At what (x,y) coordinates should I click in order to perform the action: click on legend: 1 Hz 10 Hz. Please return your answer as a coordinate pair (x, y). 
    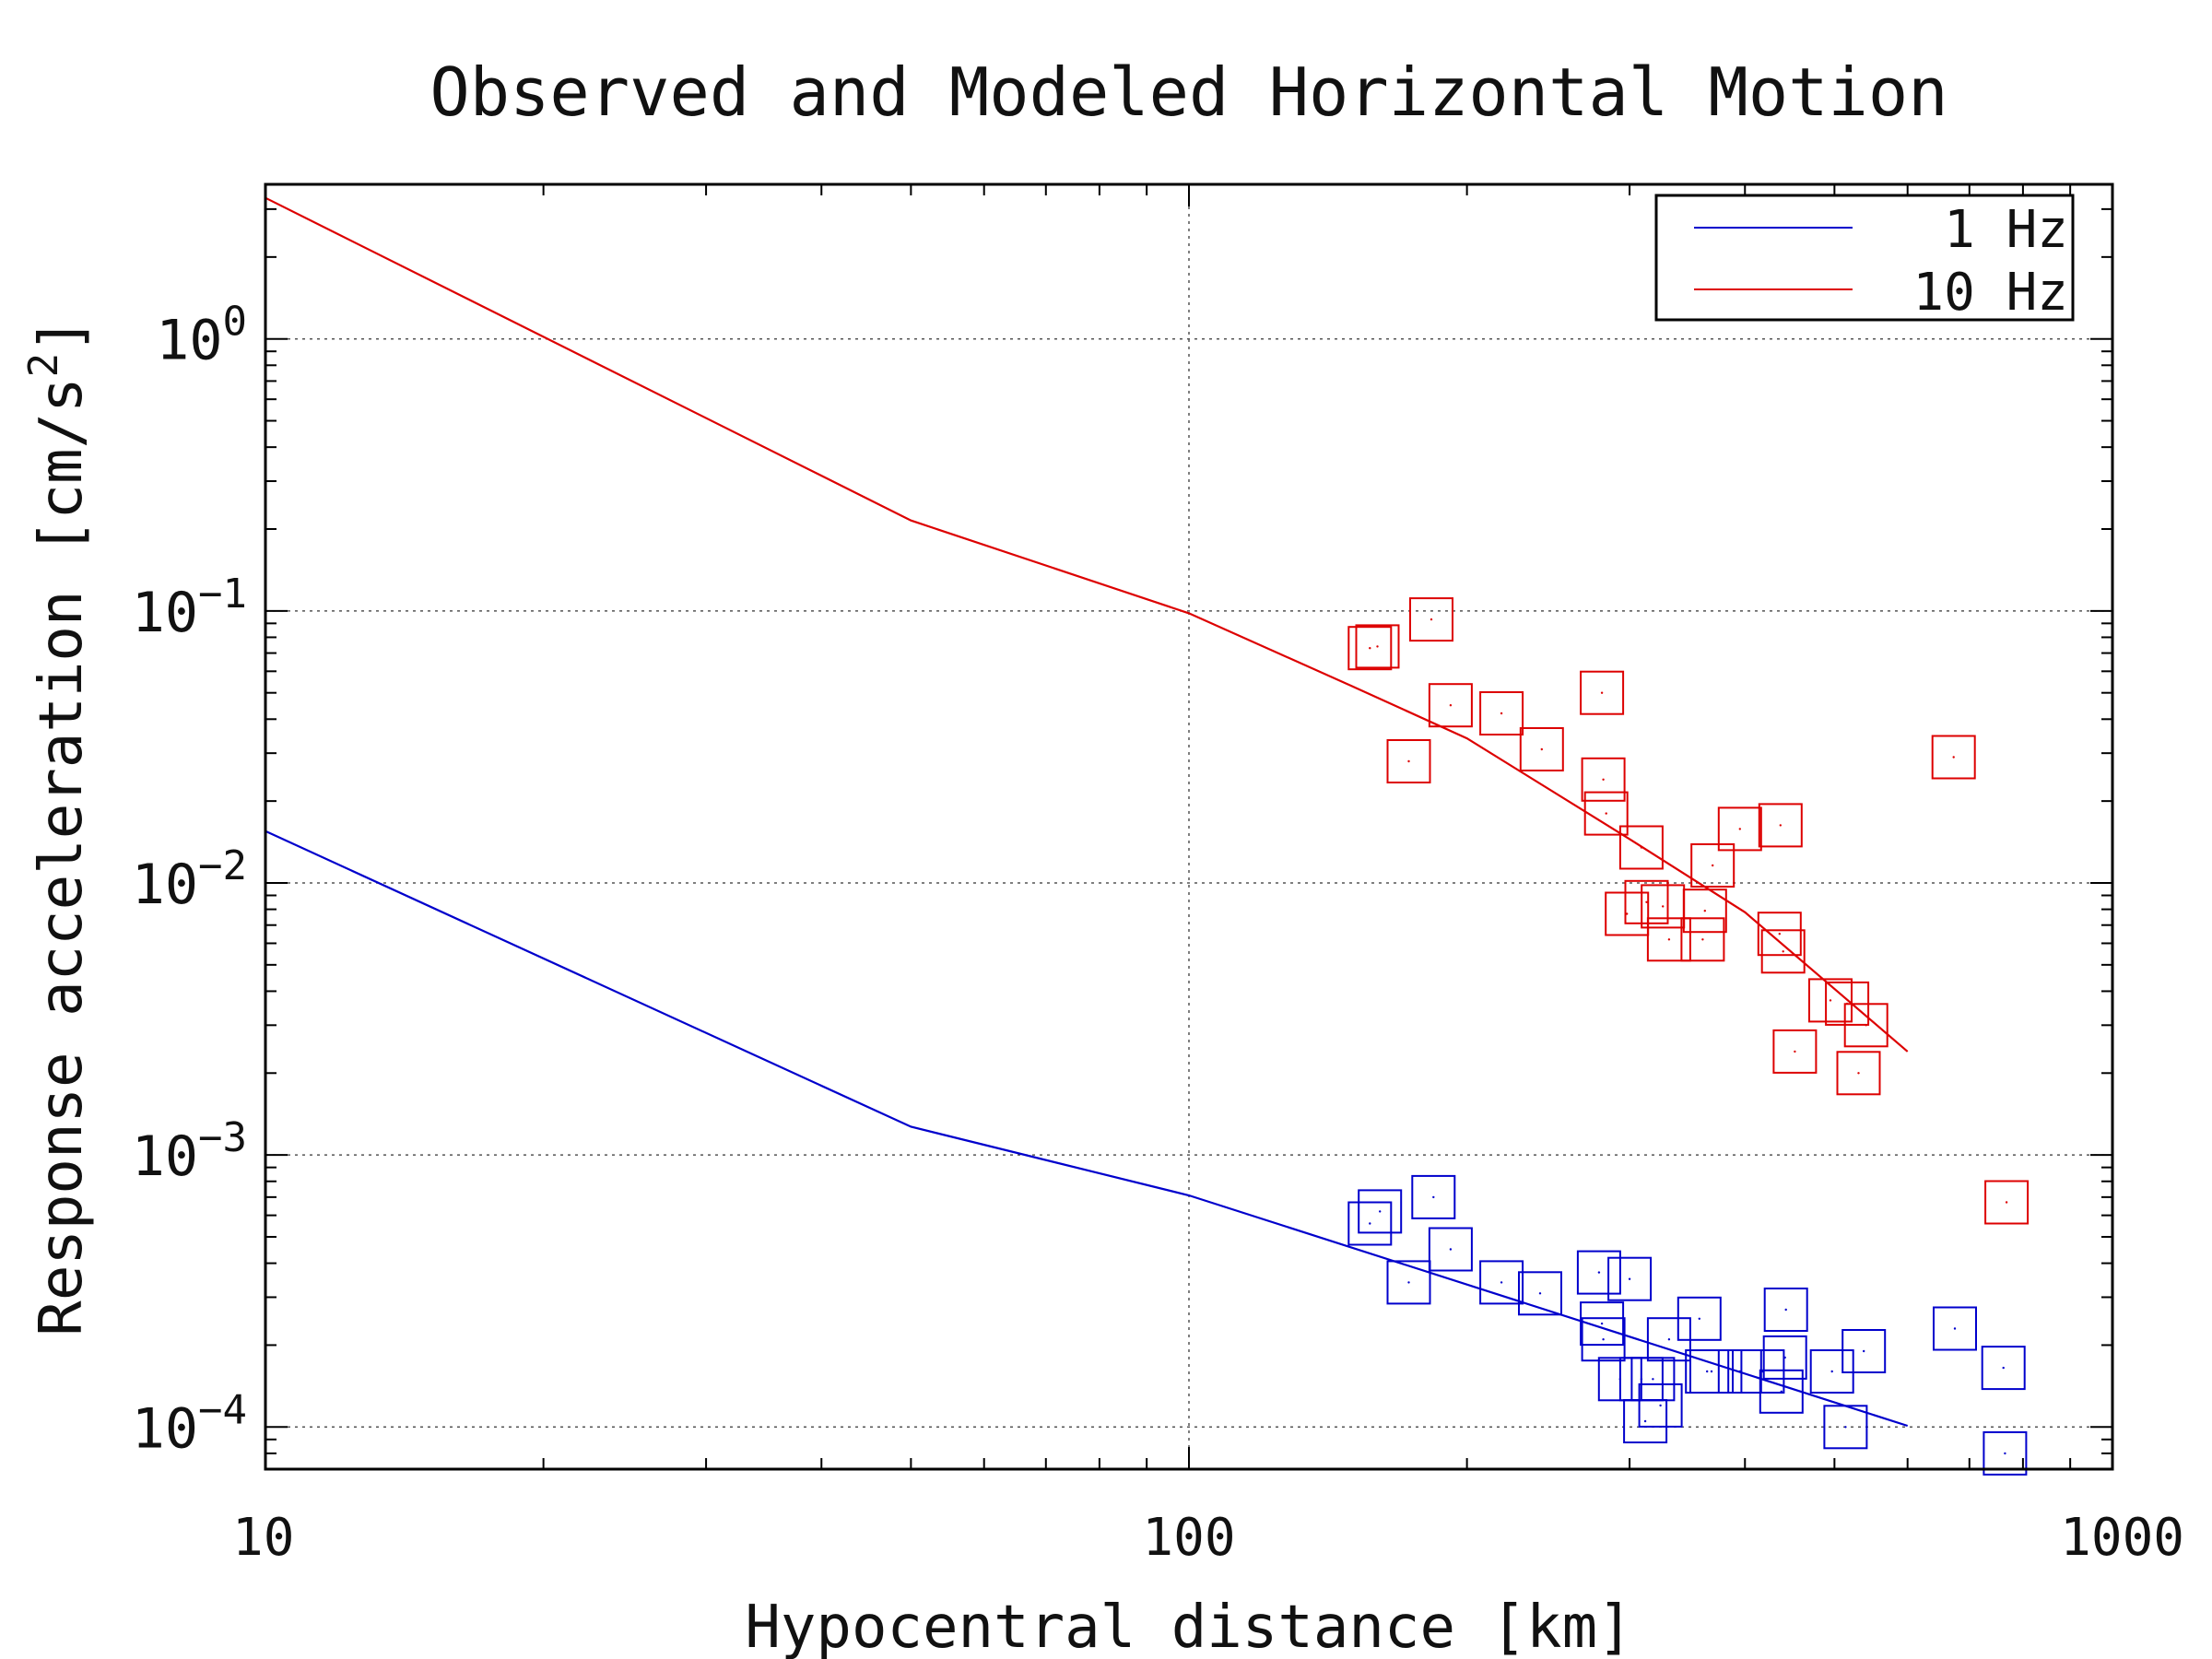
    Looking at the image, I should click on (1864, 258).